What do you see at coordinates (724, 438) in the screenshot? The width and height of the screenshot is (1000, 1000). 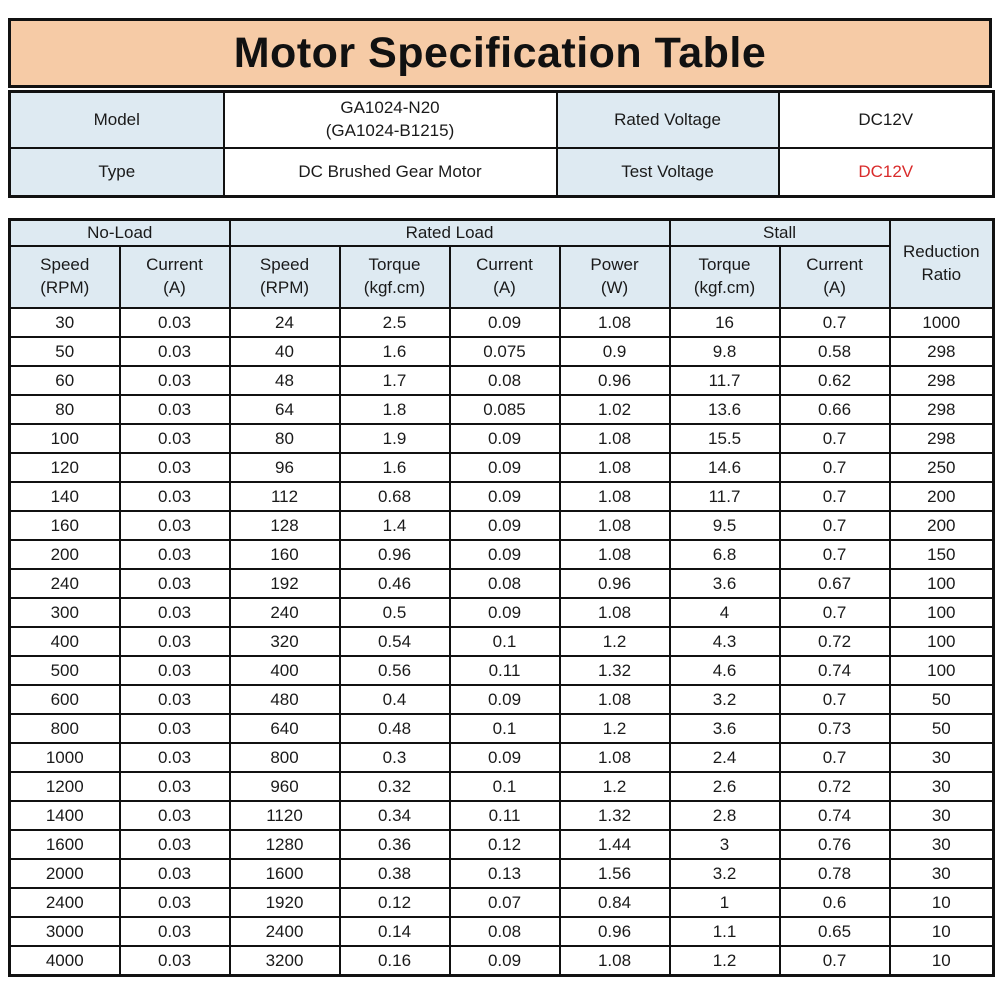 I see `spec-cell: 15.5` at bounding box center [724, 438].